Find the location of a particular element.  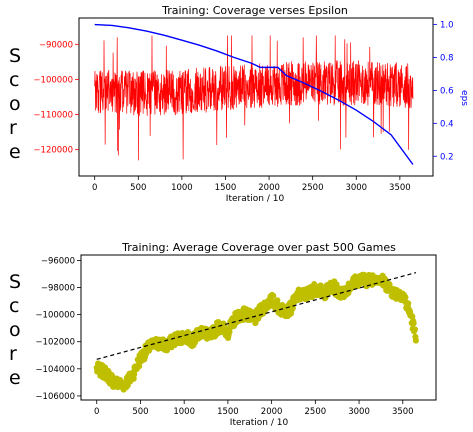

chart-1-x-tick-label: 0 is located at coordinates (94, 188).